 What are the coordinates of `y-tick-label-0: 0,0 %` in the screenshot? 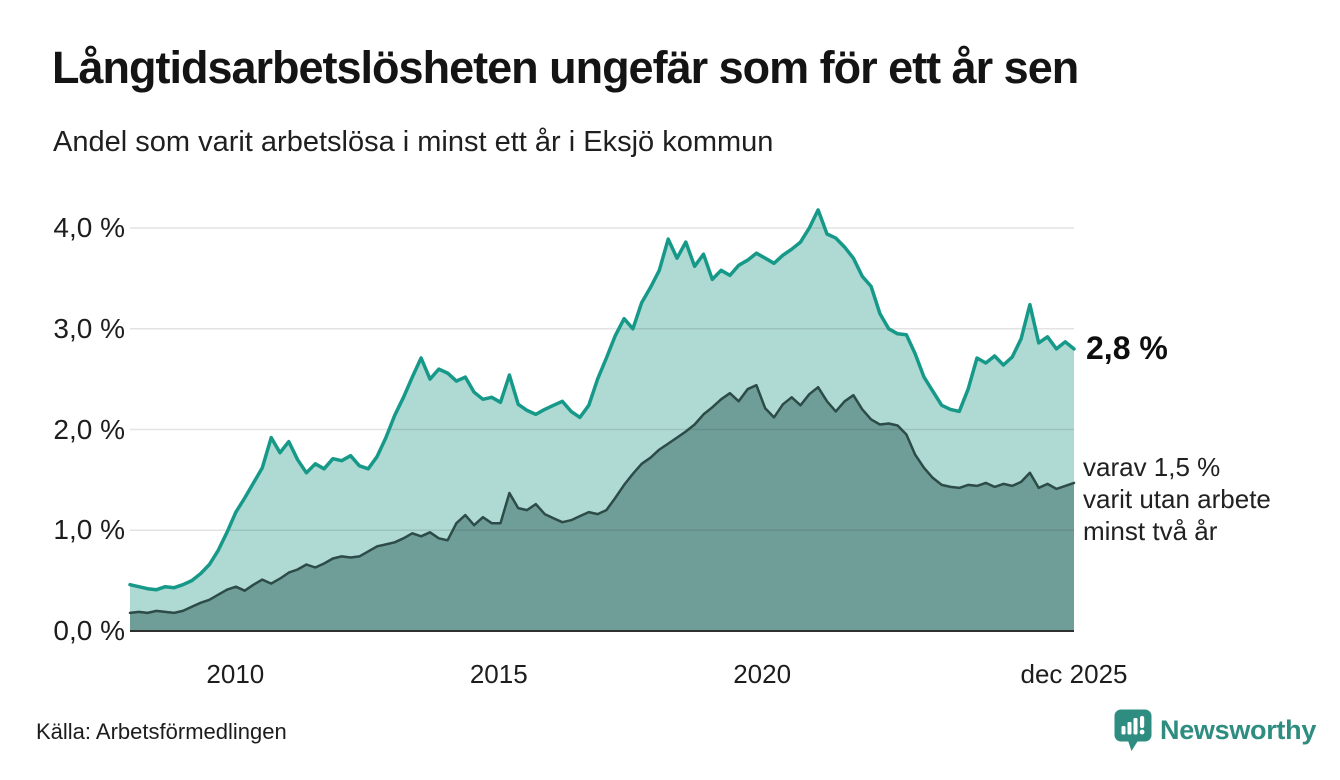 It's located at (89, 630).